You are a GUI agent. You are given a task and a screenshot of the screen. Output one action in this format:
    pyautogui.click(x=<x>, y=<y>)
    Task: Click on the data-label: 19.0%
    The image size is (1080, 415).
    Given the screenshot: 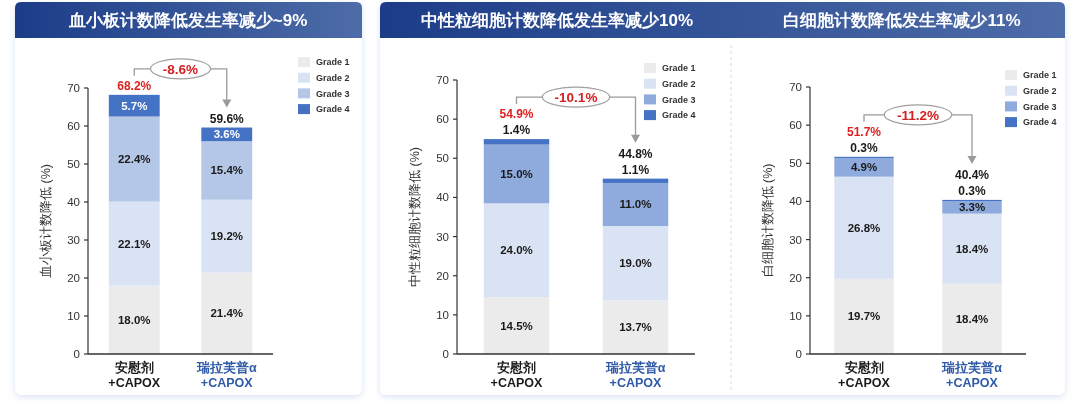 What is the action you would take?
    pyautogui.click(x=635, y=263)
    